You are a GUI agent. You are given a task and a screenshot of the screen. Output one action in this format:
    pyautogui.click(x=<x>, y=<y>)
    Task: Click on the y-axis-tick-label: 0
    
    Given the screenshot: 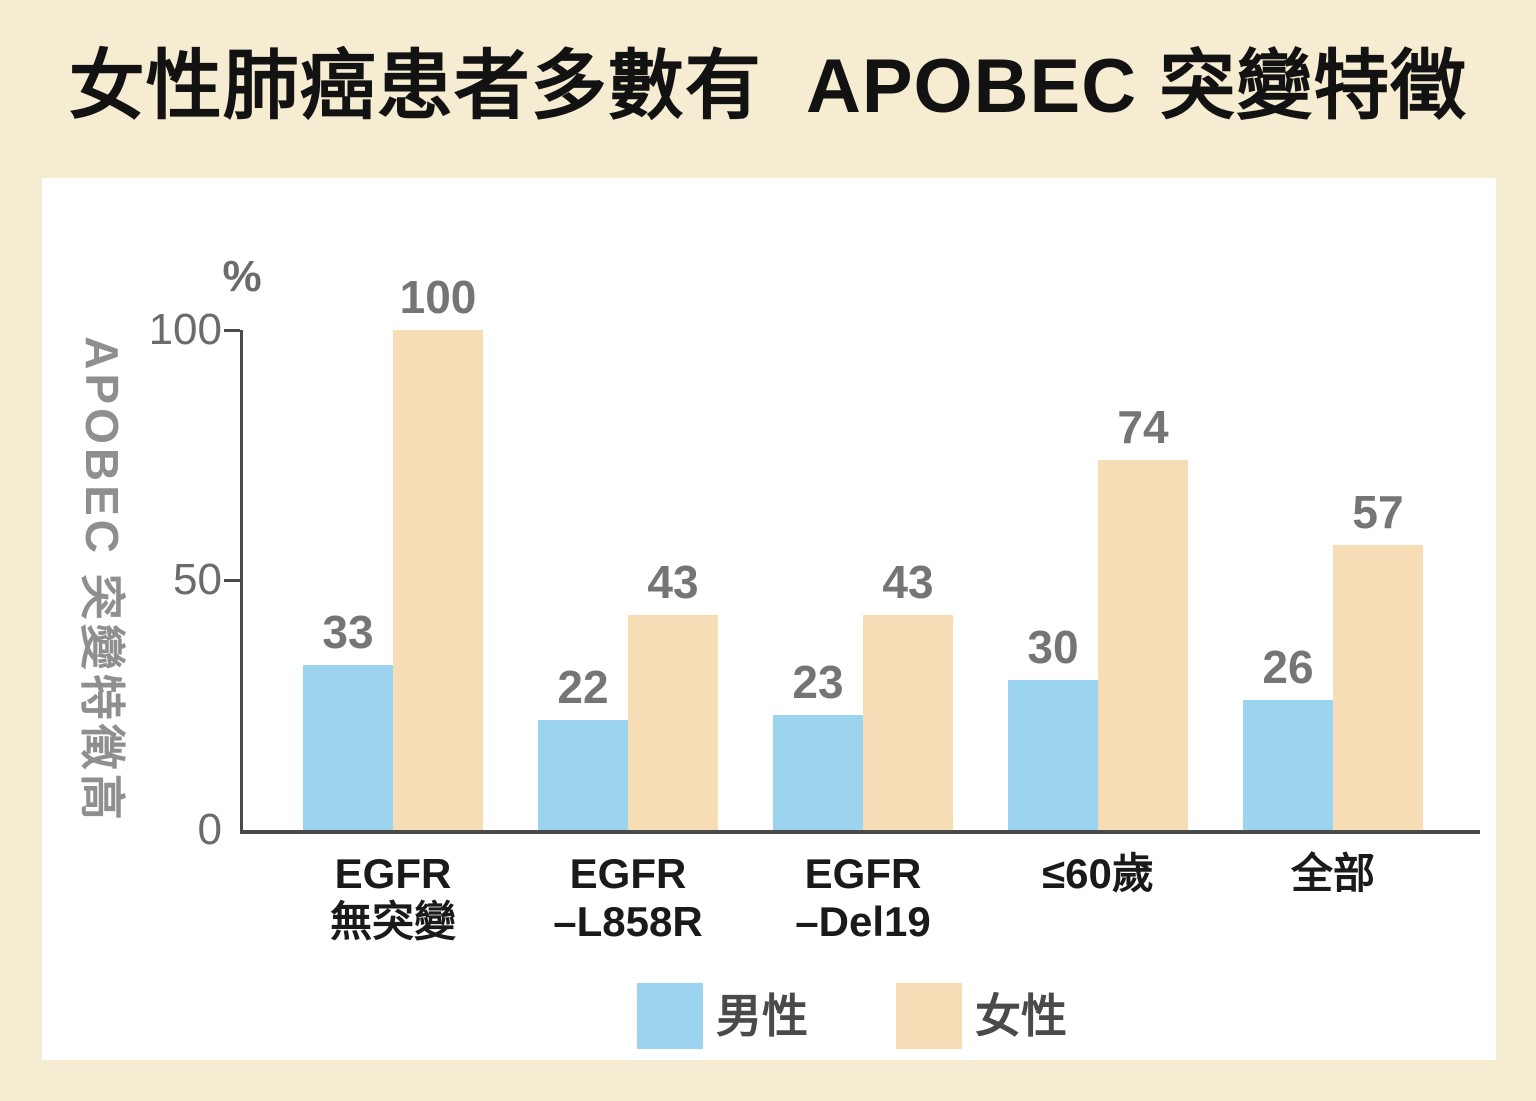 What is the action you would take?
    pyautogui.click(x=209, y=829)
    